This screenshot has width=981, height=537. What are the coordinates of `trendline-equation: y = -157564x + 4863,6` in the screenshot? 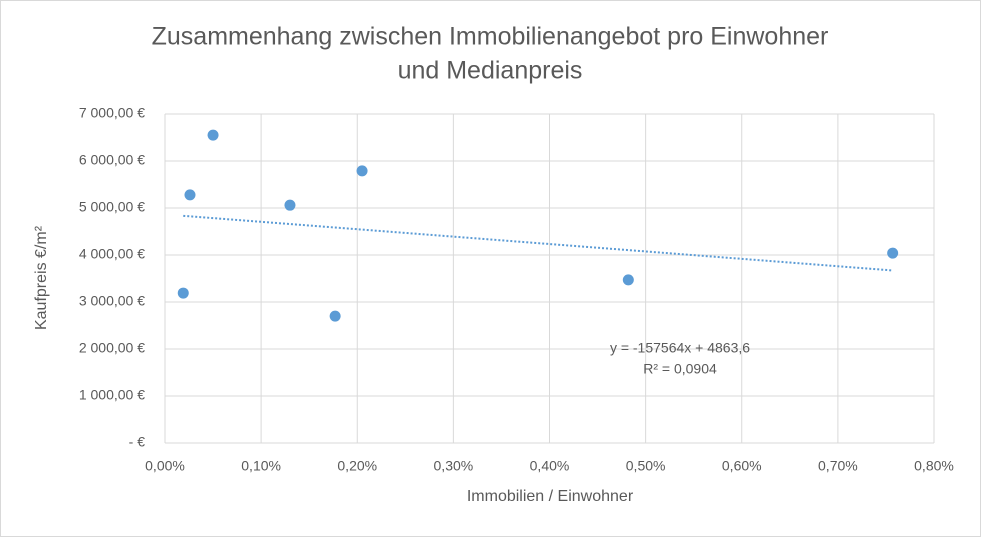 It's located at (680, 348).